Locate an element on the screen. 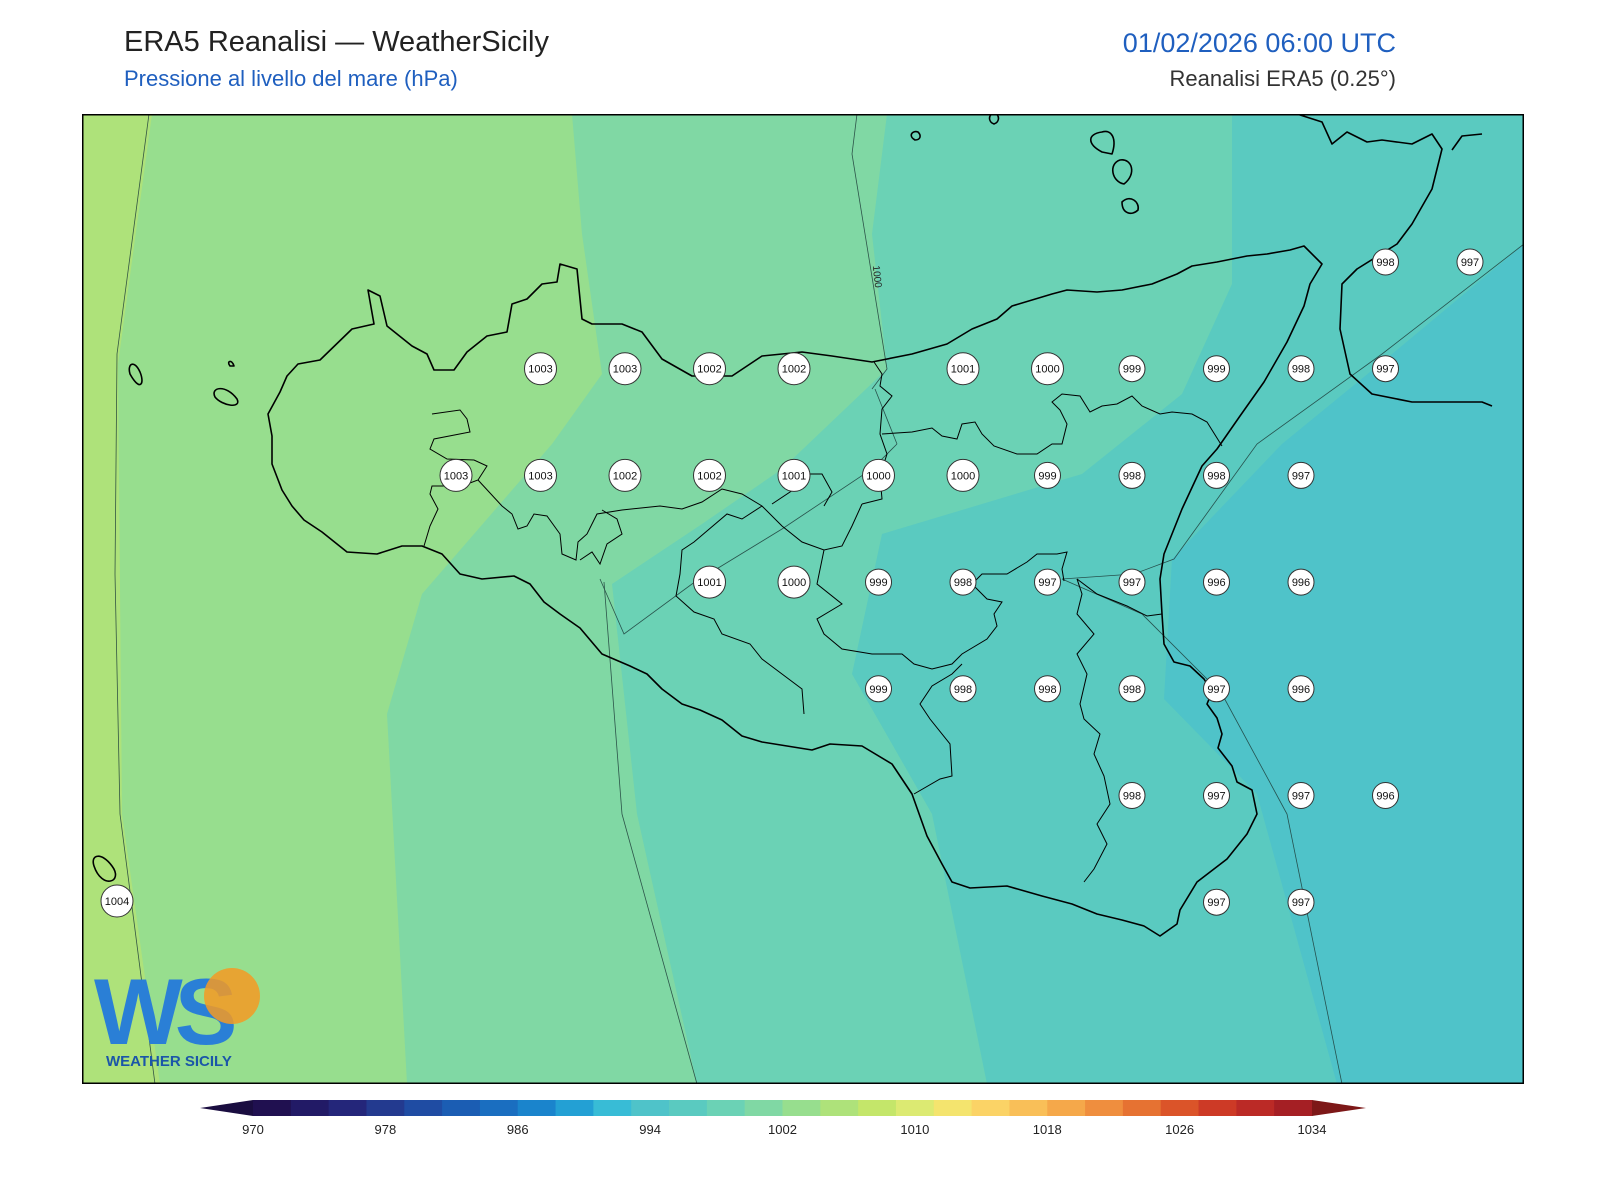 The image size is (1600, 1200). map-title: ERA5 Reanalisi — WeatherSicily is located at coordinates (336, 42).